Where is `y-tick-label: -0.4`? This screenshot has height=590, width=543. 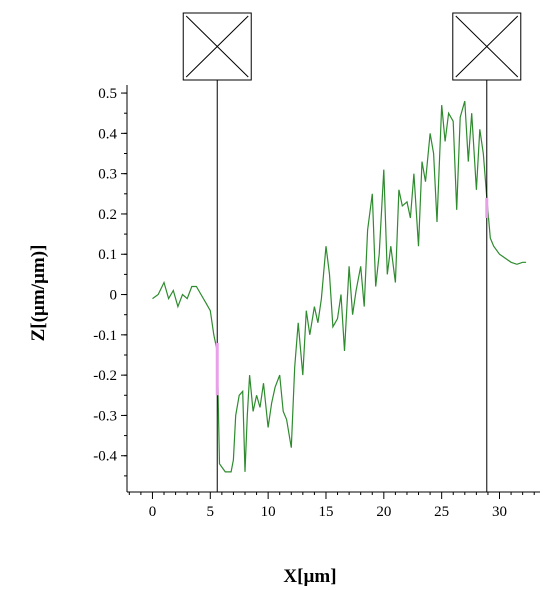
y-tick-label: -0.4 is located at coordinates (105, 457).